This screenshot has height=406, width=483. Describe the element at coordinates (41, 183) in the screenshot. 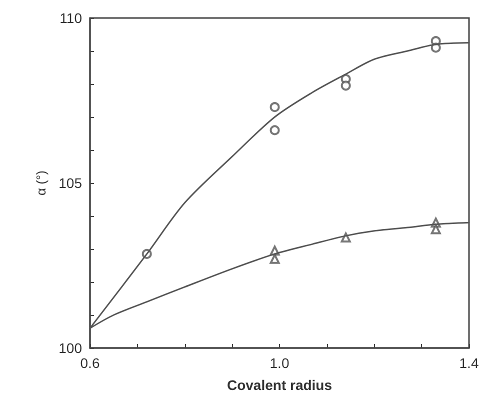

I see `y-axis-title: α (°)` at that location.